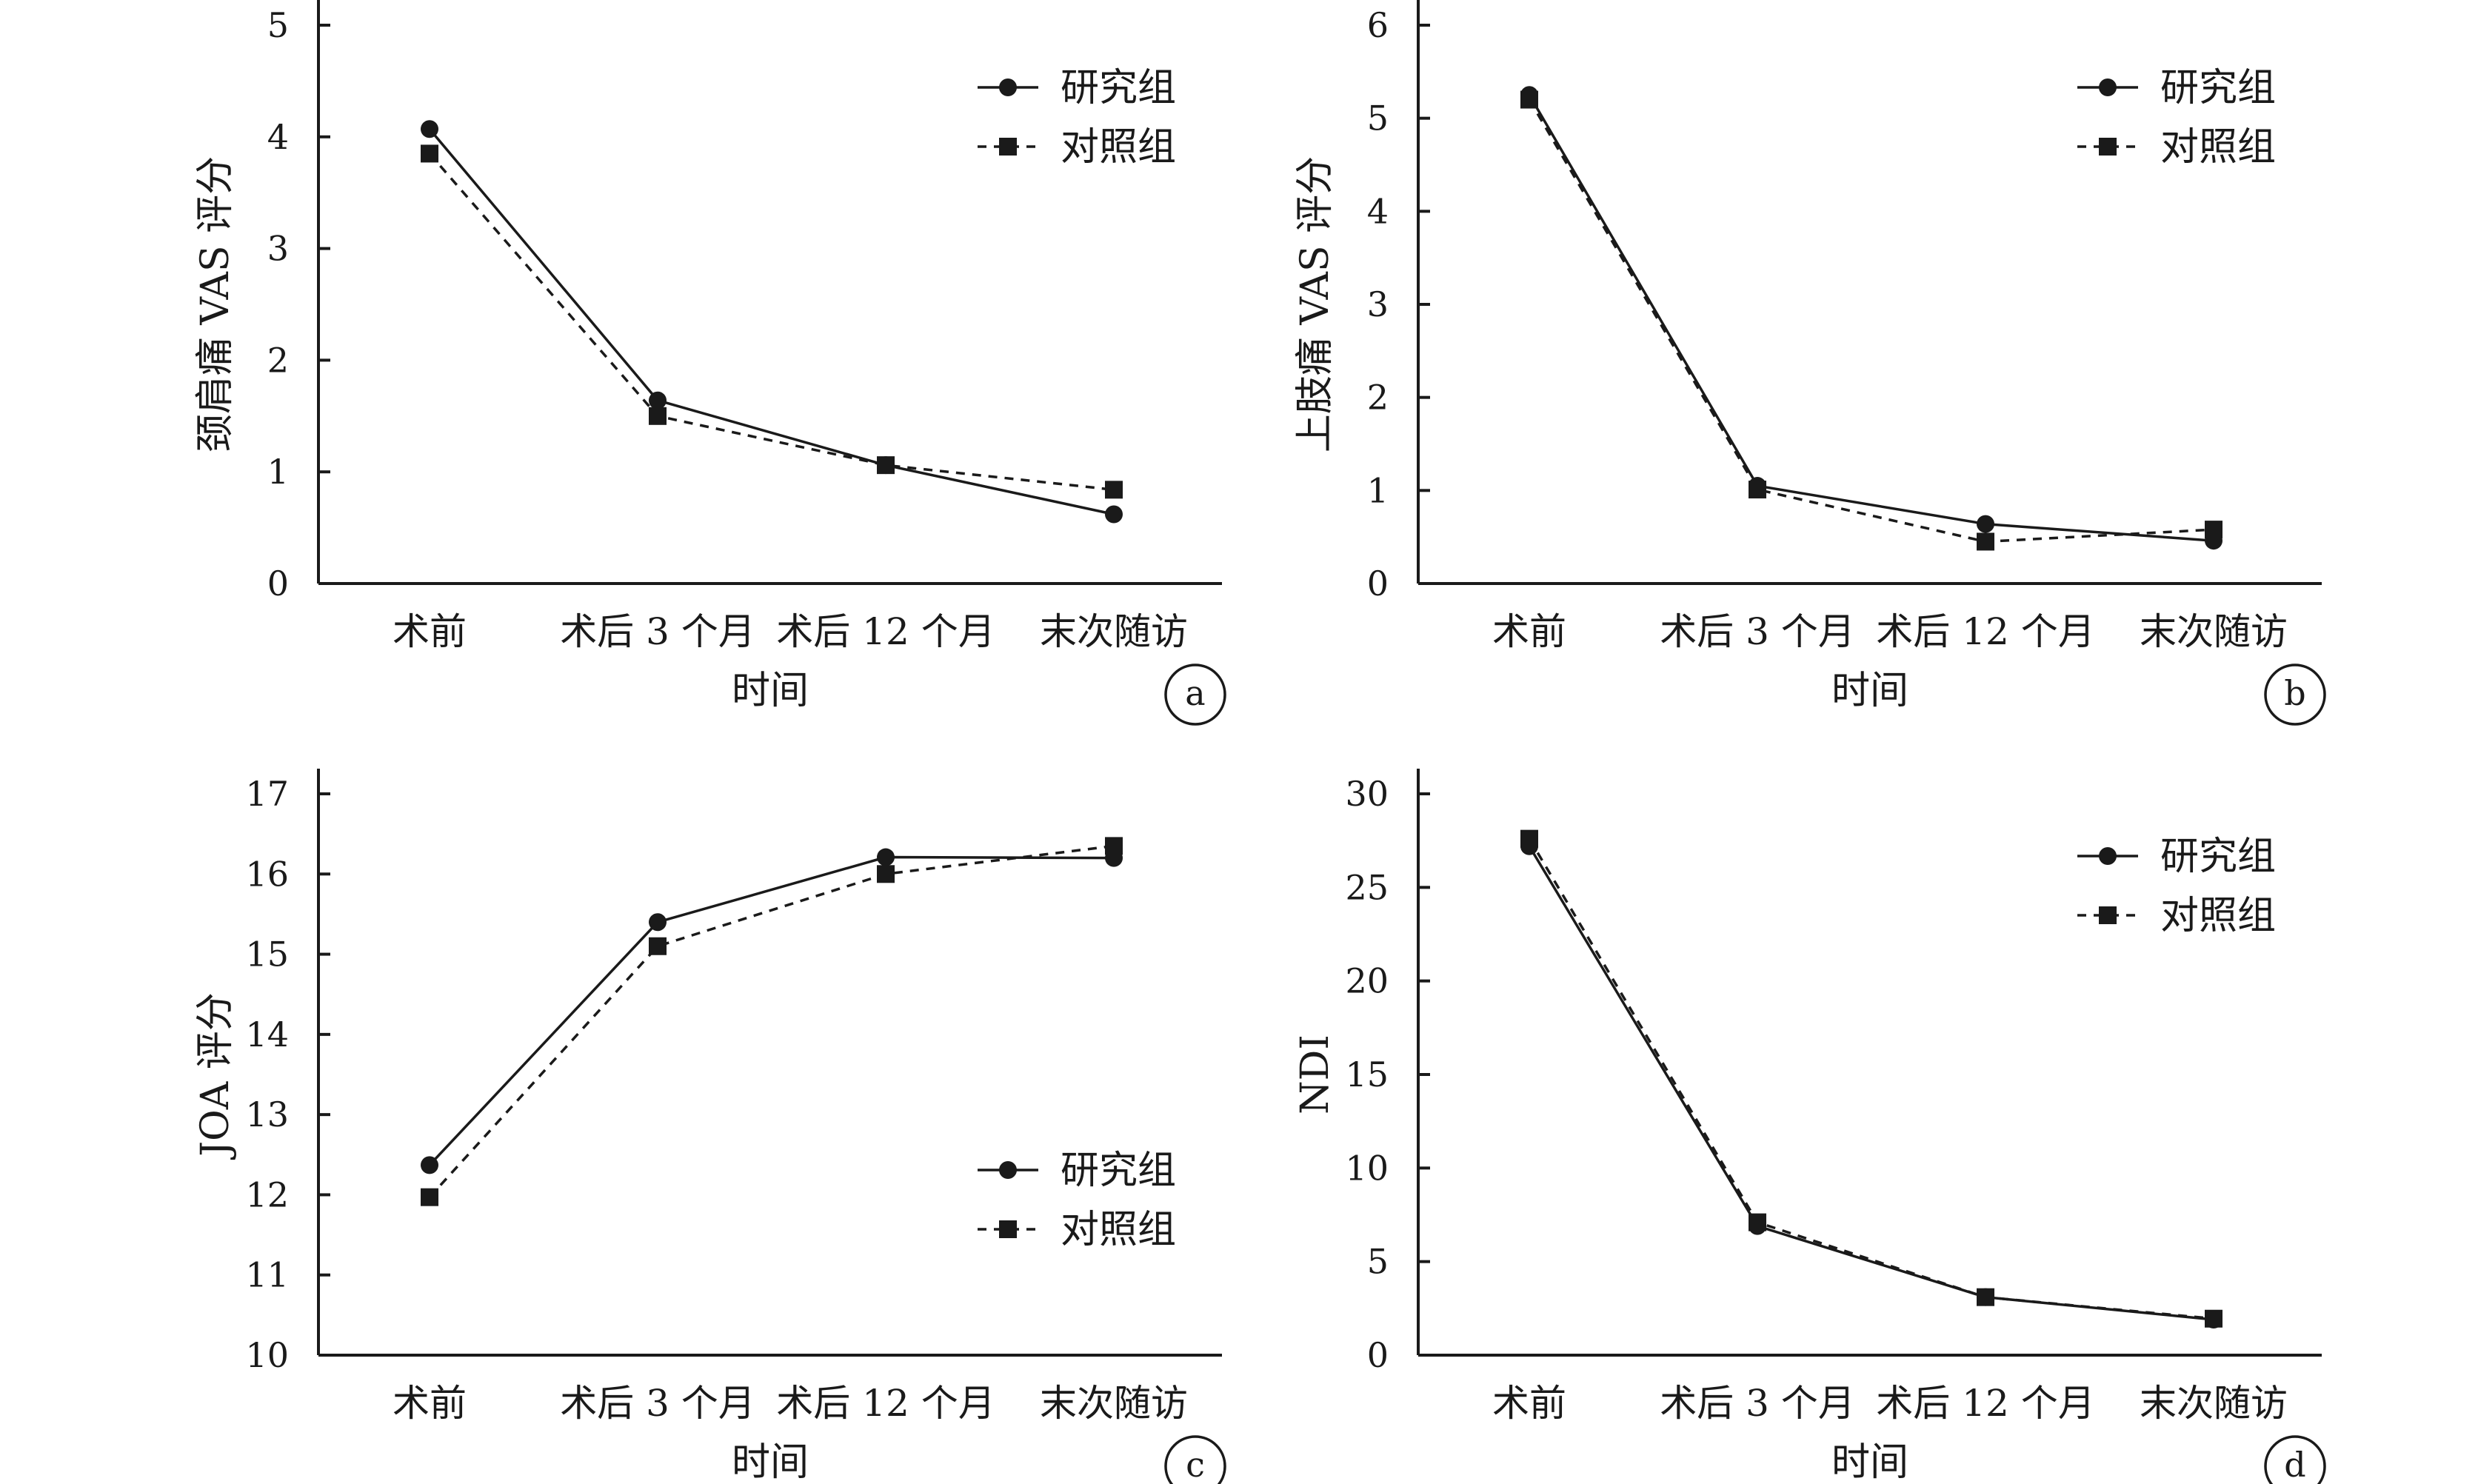 The image size is (2478, 1484). I want to click on panel-label-letter: a, so click(1195, 693).